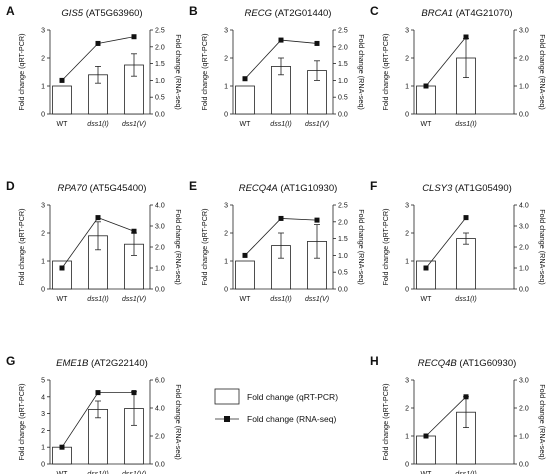  I want to click on legend-bar-label: Fold change (qRT-PCR), so click(292, 397).